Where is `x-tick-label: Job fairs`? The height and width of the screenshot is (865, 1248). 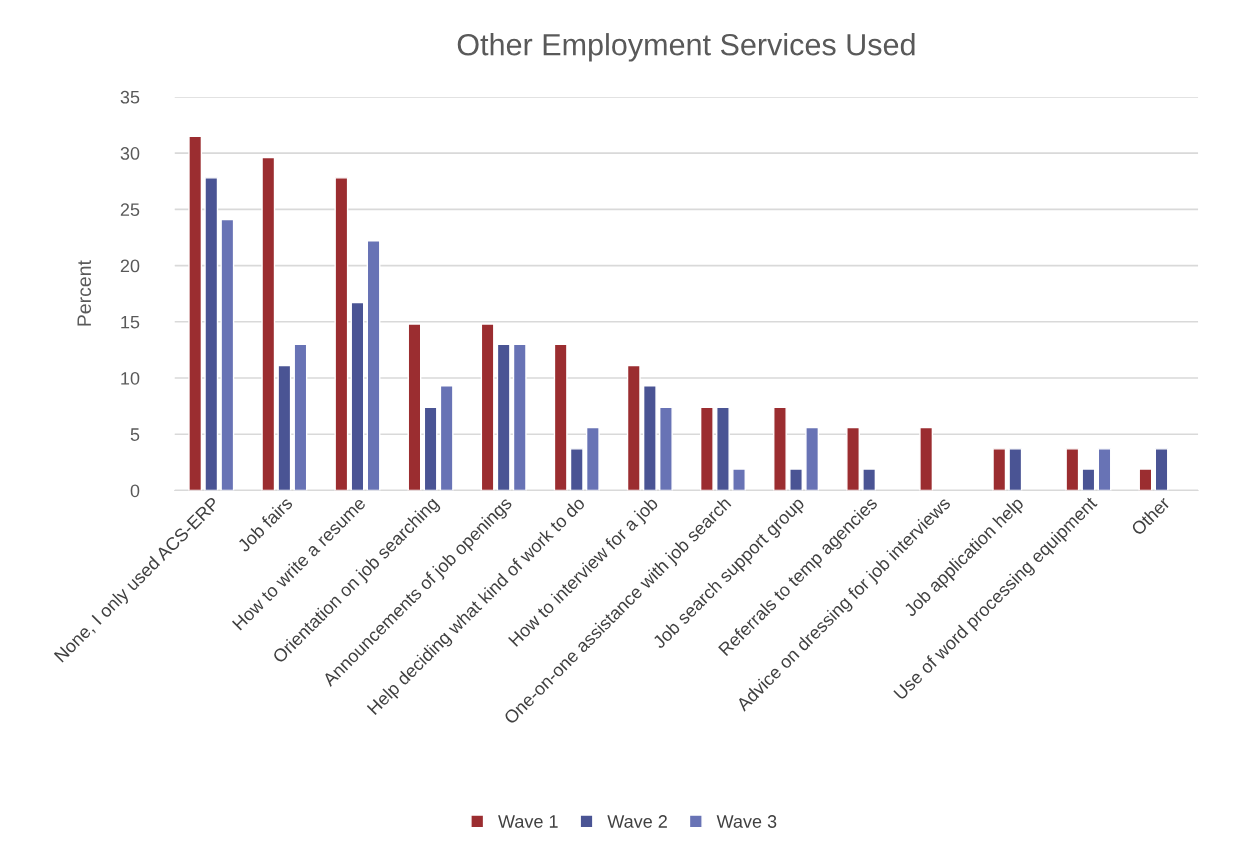
x-tick-label: Job fairs is located at coordinates (265, 524).